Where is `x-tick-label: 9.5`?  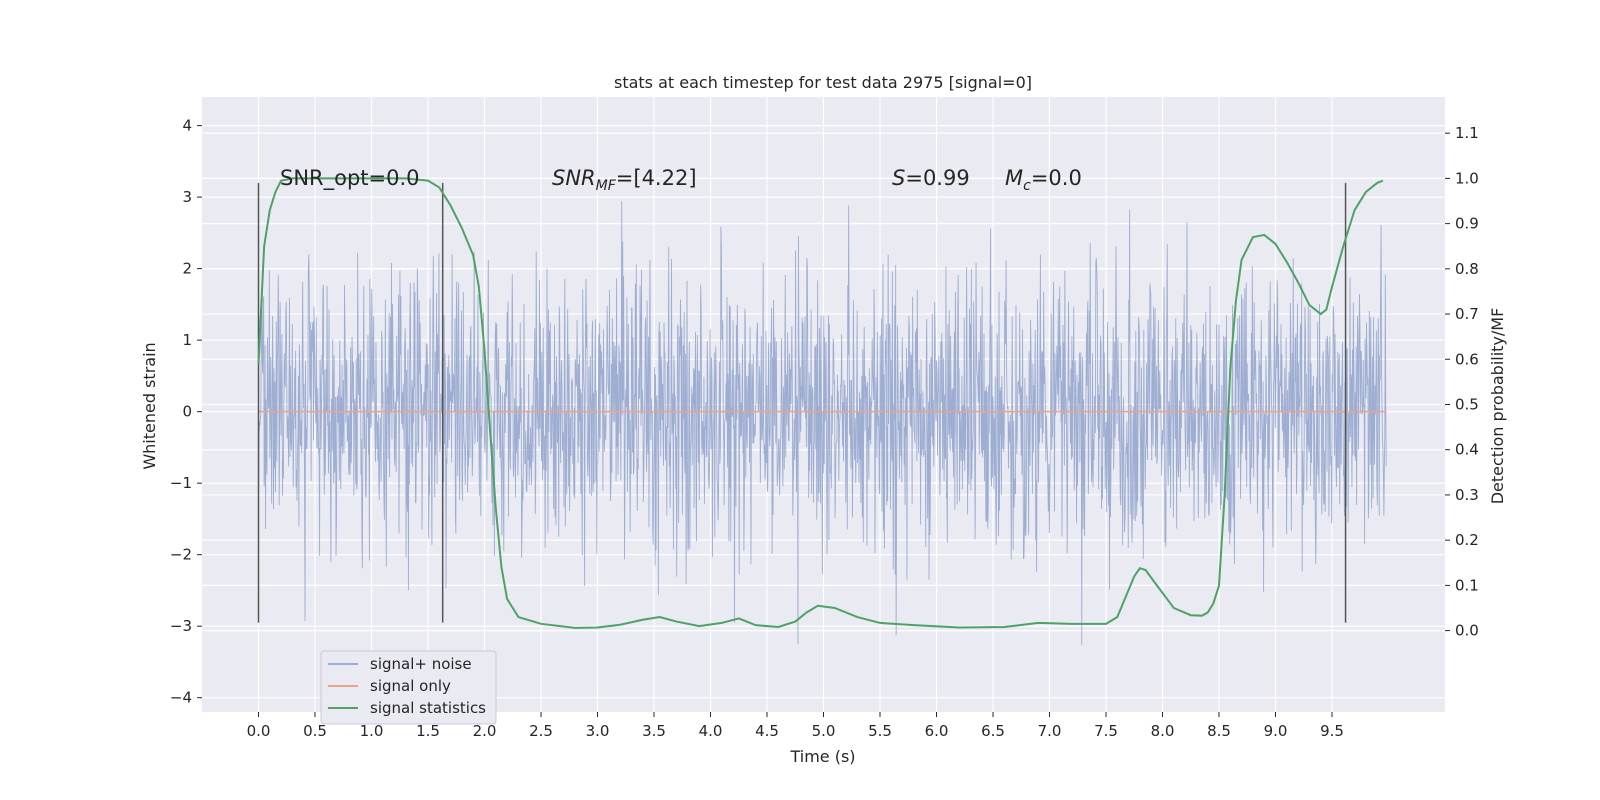 x-tick-label: 9.5 is located at coordinates (1332, 731).